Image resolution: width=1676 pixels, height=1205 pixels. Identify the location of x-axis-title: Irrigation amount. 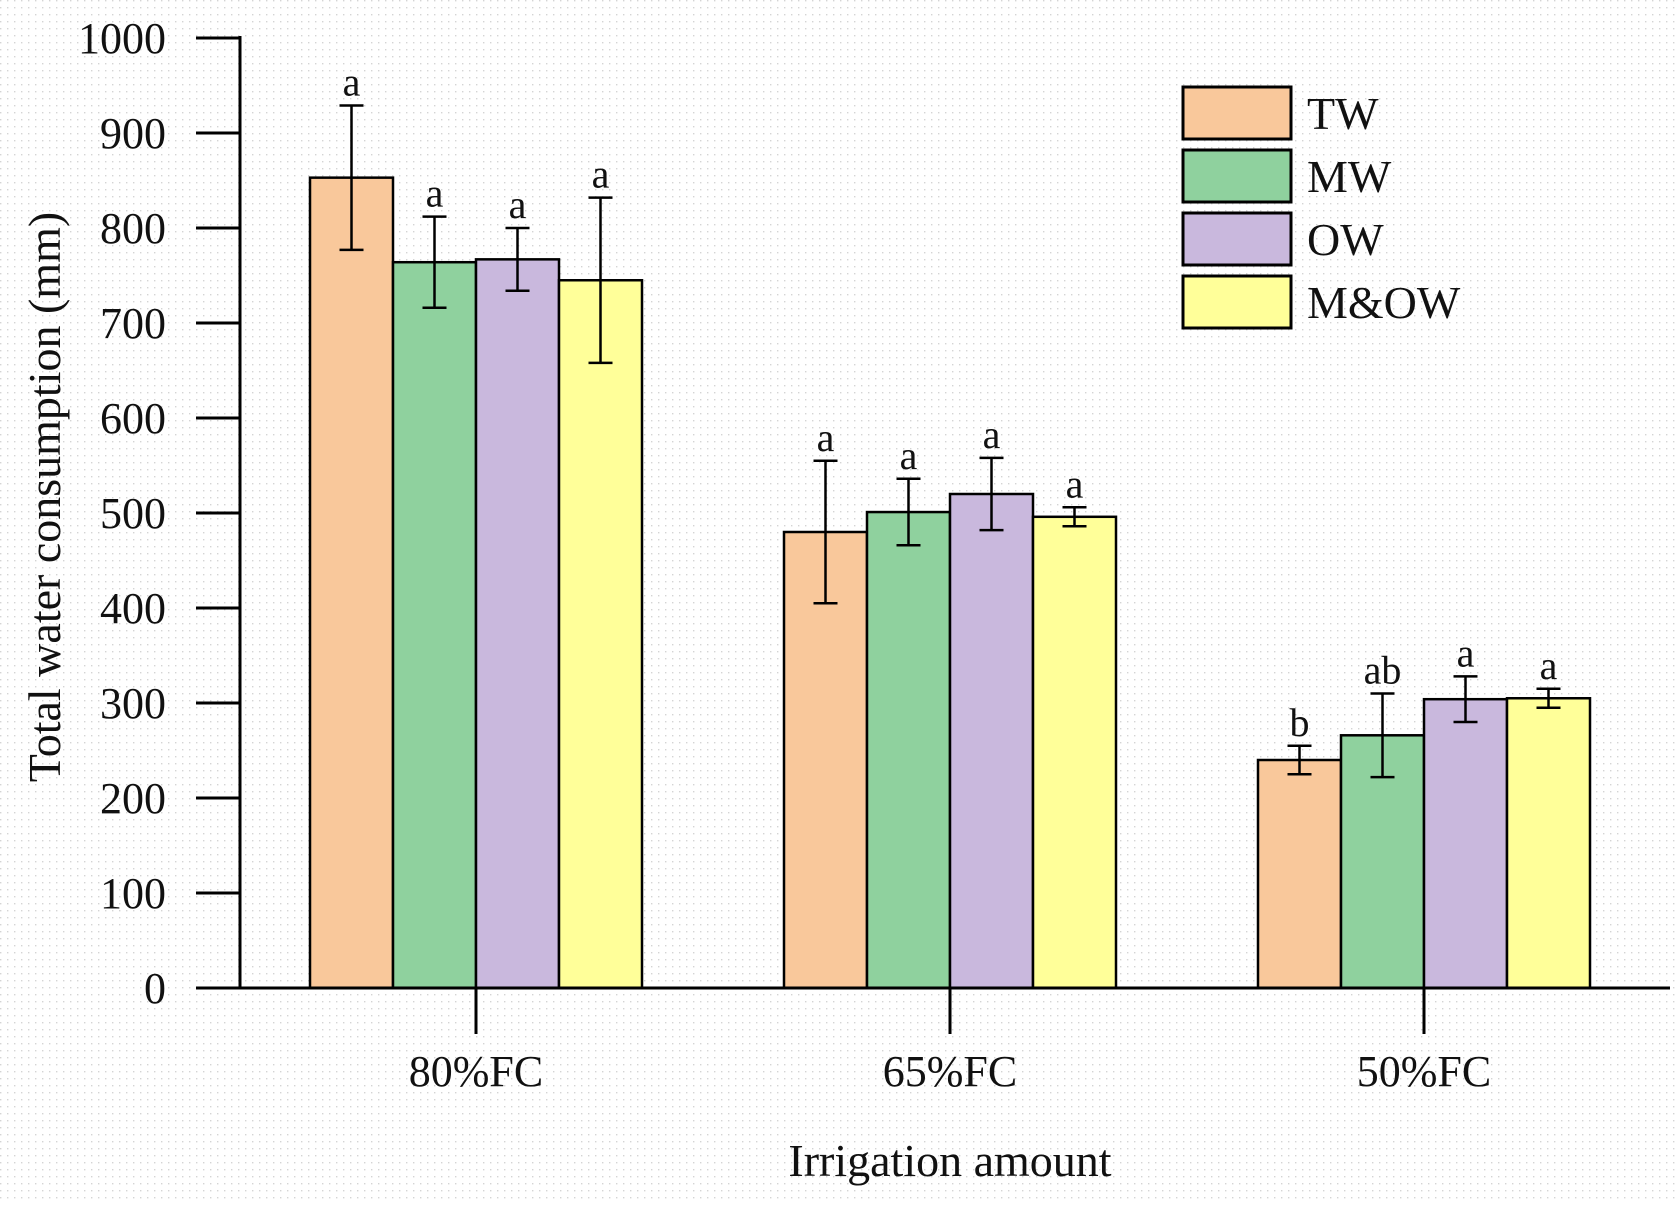
(949, 1160).